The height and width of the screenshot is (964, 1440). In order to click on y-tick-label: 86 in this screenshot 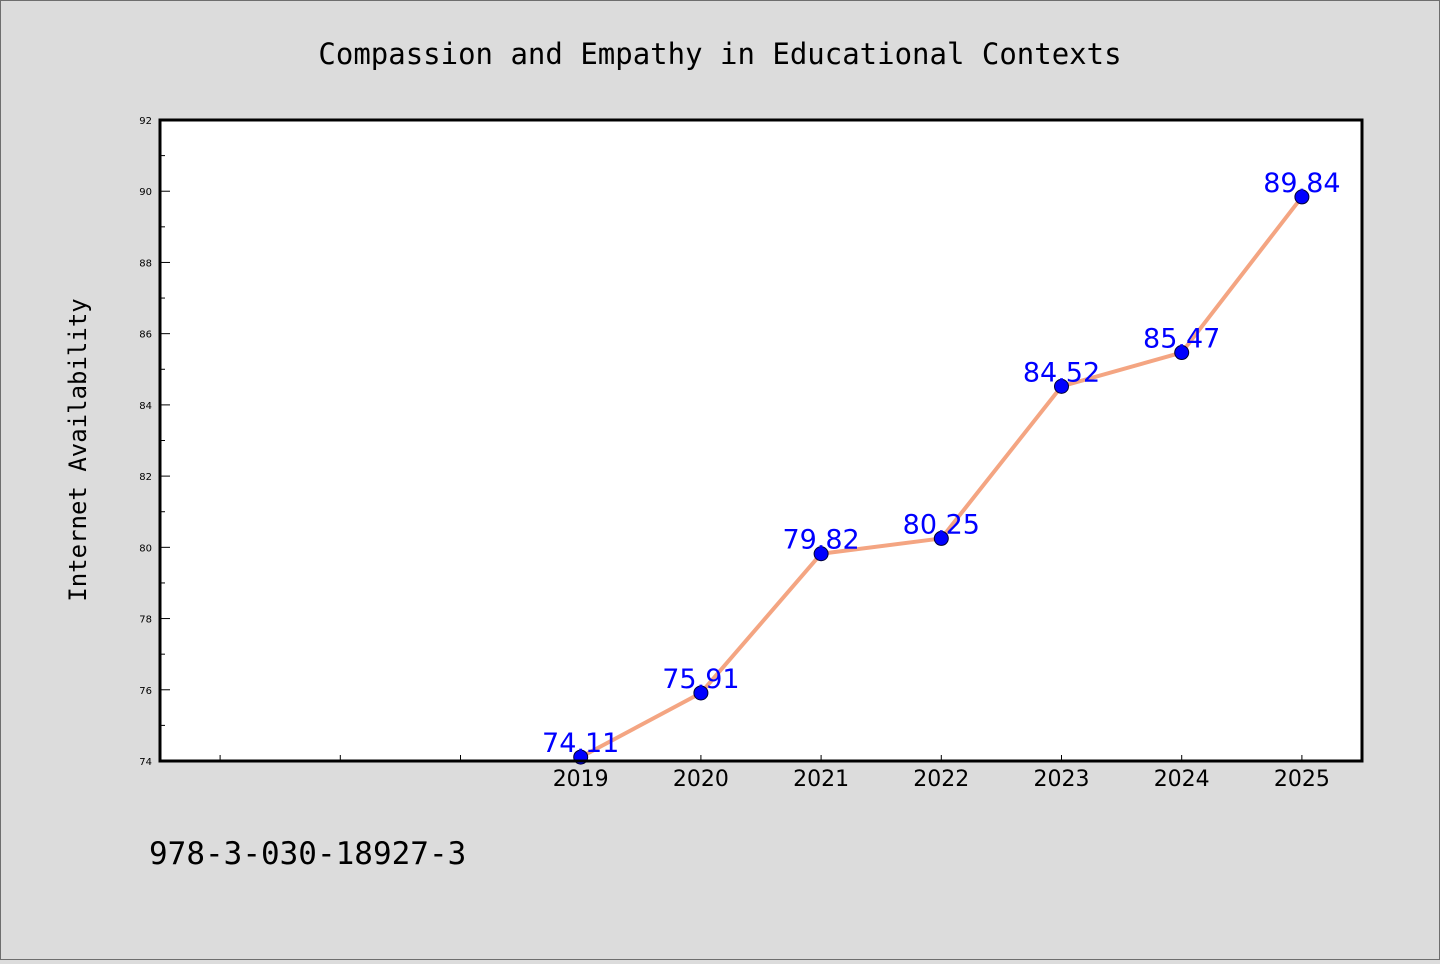, I will do `click(145, 335)`.